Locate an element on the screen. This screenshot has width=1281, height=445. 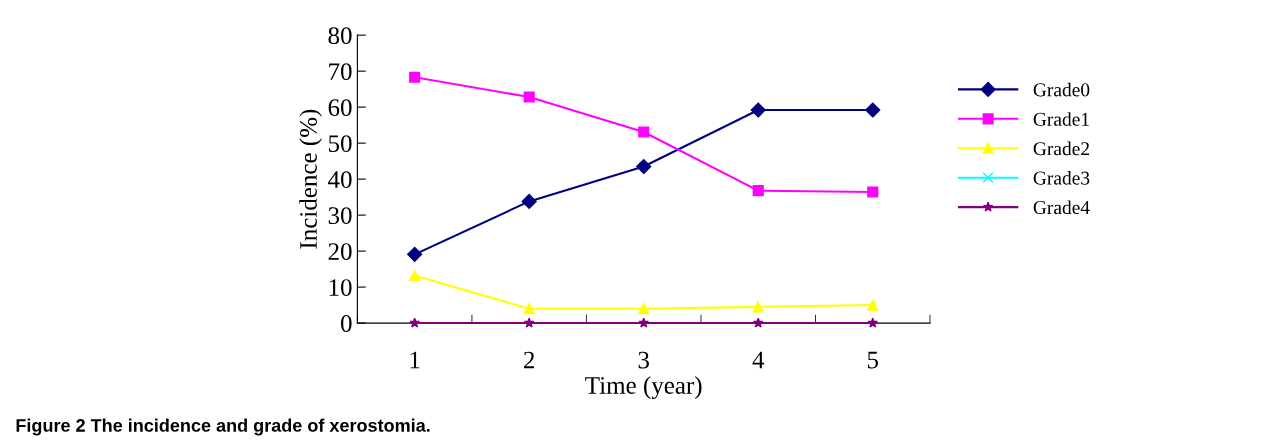
caption: Figure 2 The incidence and grade of xerostomia. is located at coordinates (223, 427).